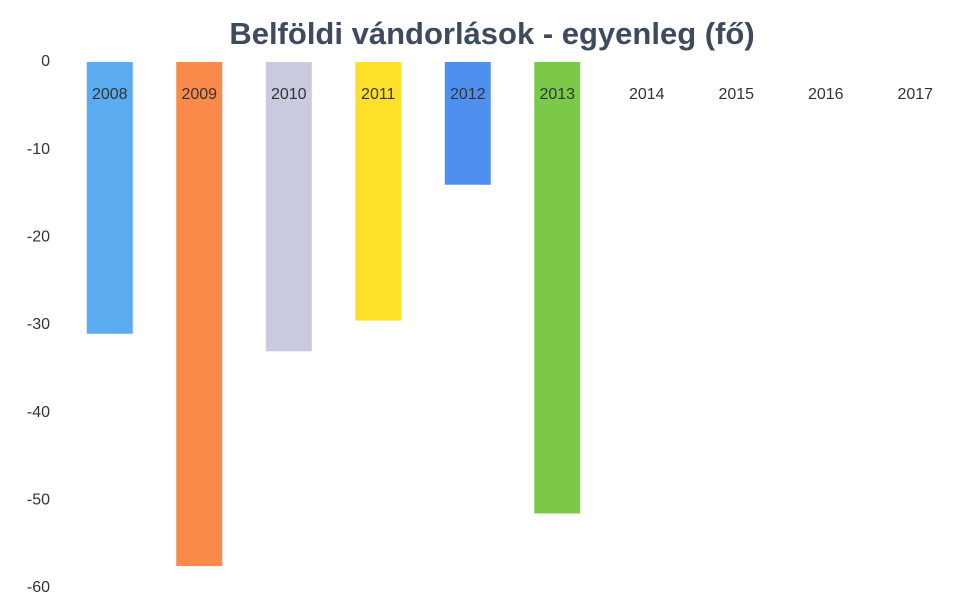 The width and height of the screenshot is (961, 600). I want to click on x-tick-label: 2009, so click(199, 94).